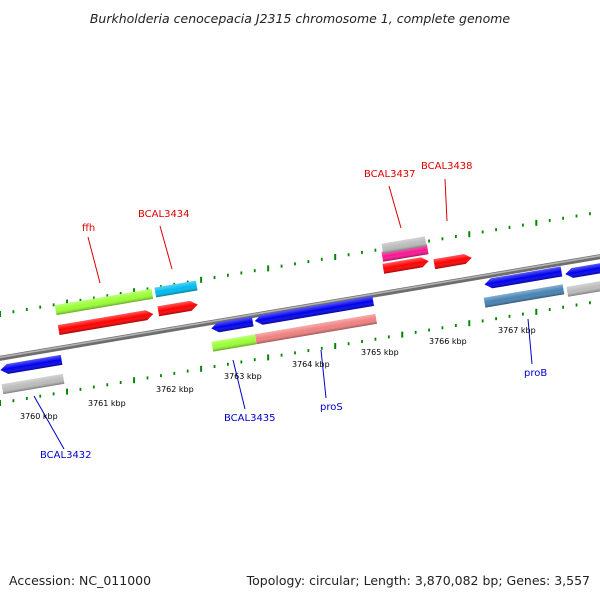  Describe the element at coordinates (404, 245) in the screenshot. I see `bcal3437-secondary-bar` at that location.